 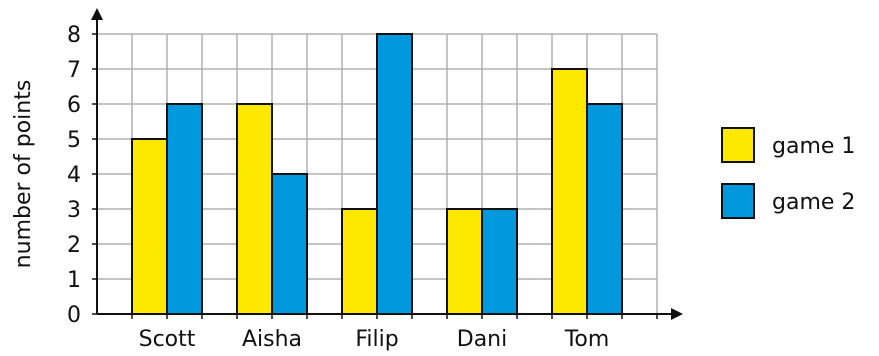 I want to click on legend: game 1 game 2, so click(x=788, y=173).